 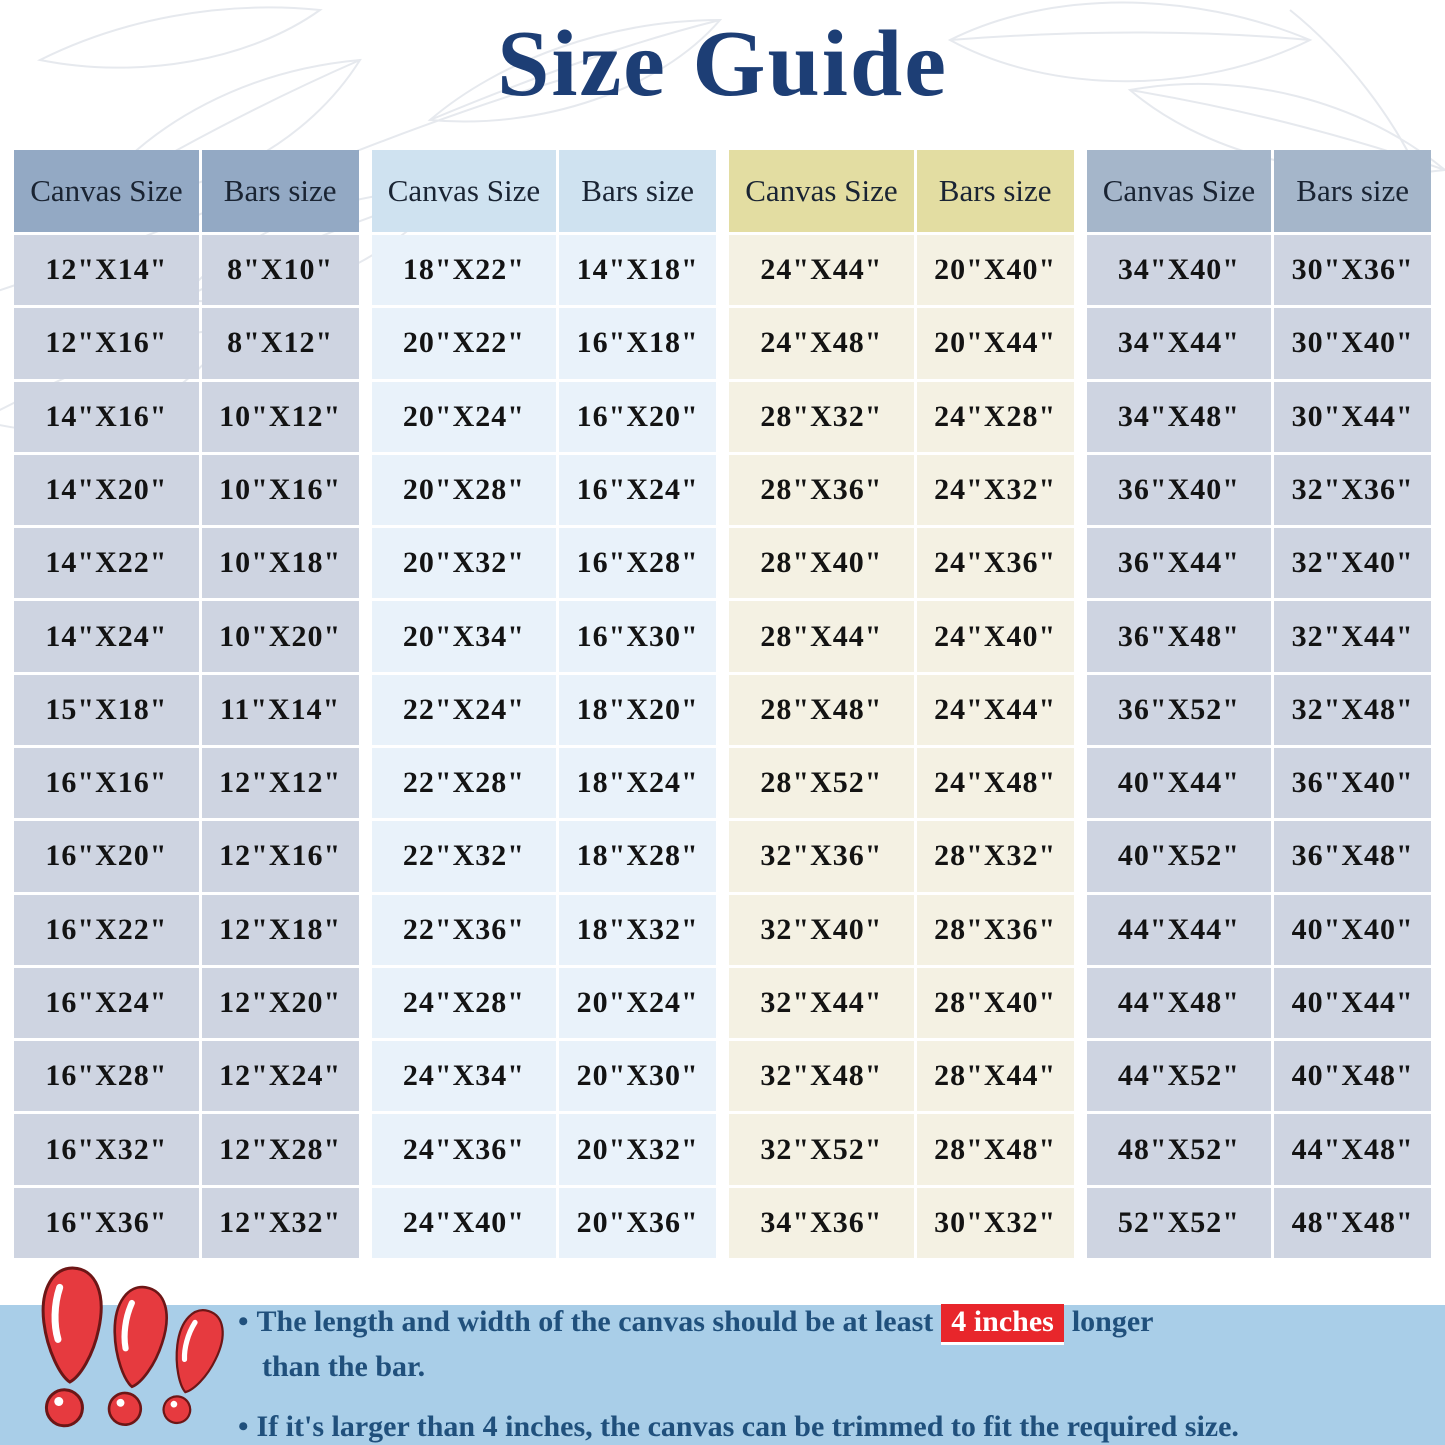 What do you see at coordinates (1179, 563) in the screenshot?
I see `canvas-size-cell: 36"X44"` at bounding box center [1179, 563].